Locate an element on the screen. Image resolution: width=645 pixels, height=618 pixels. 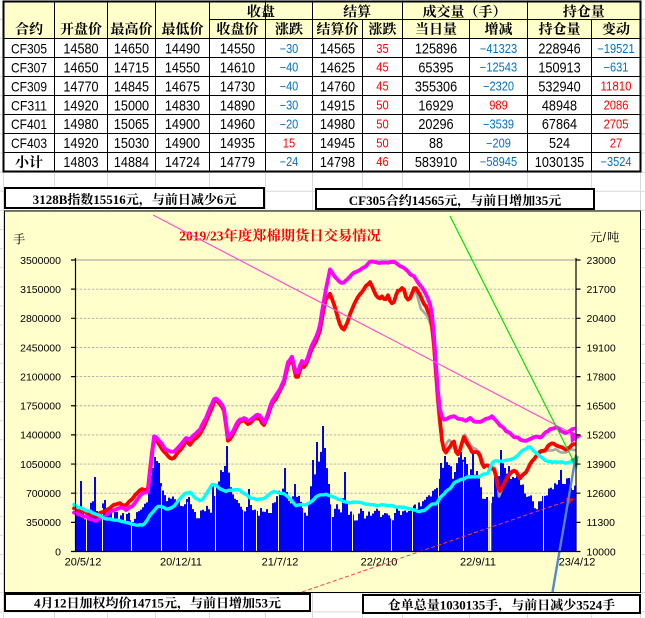
svg-text: 20400 is located at coordinates (601, 319).